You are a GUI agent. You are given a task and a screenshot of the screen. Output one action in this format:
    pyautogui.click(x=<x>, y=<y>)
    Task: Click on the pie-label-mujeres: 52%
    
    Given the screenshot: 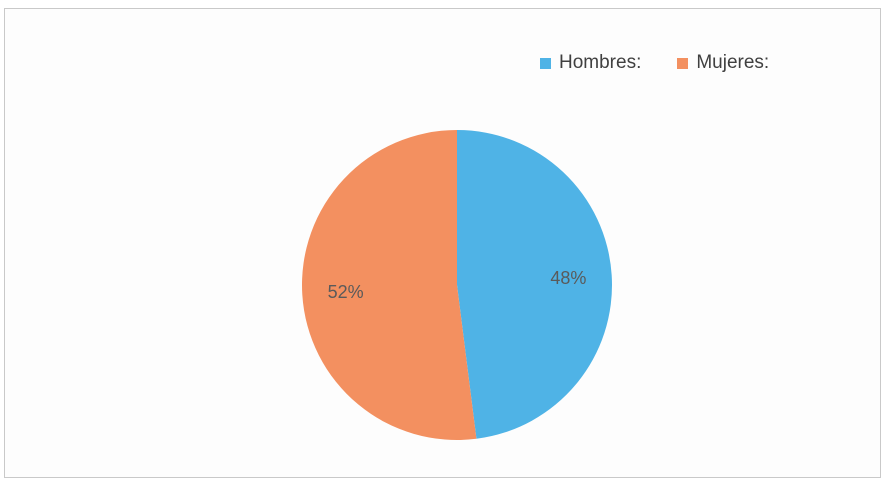 What is the action you would take?
    pyautogui.click(x=346, y=292)
    